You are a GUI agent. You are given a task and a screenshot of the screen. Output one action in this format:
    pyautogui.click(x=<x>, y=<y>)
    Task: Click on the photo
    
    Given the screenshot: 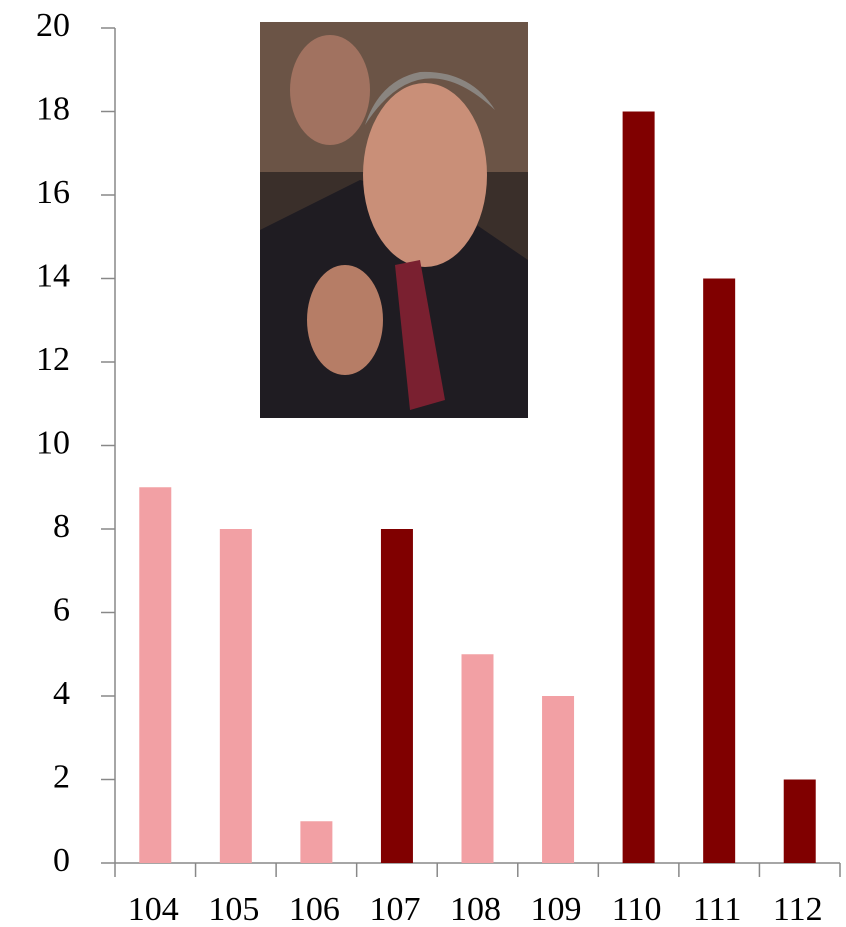 What is the action you would take?
    pyautogui.click(x=394, y=220)
    